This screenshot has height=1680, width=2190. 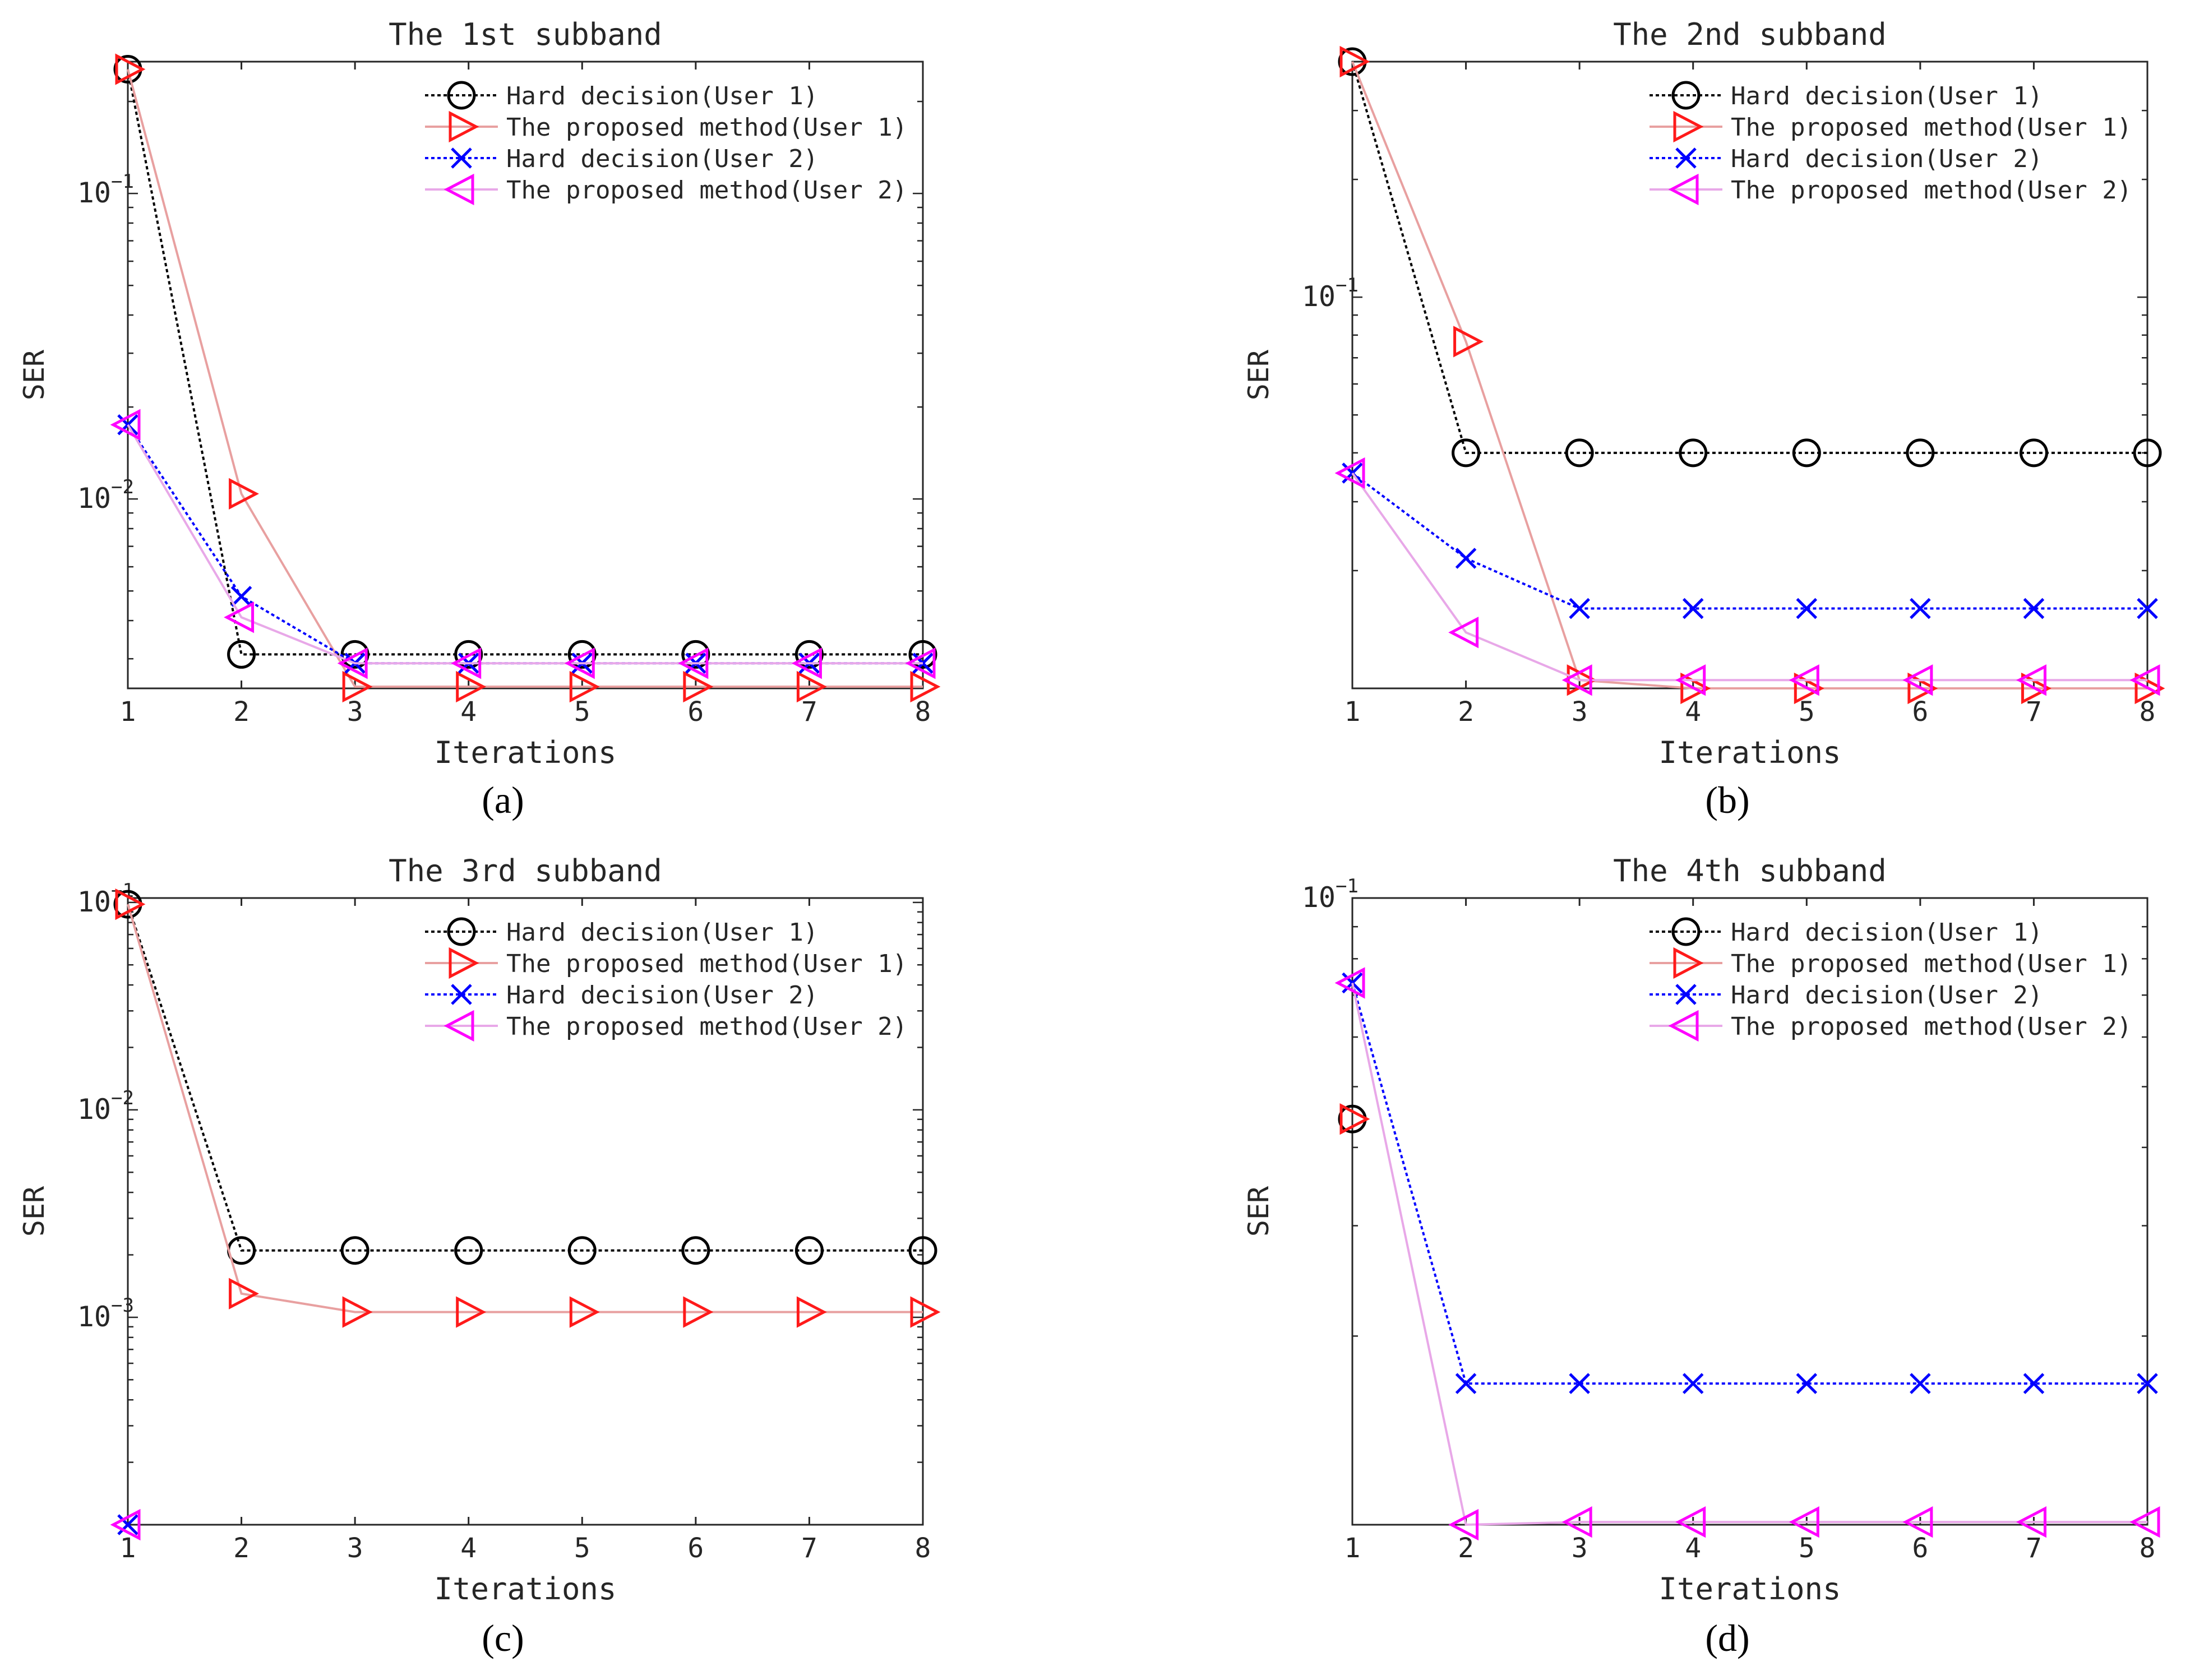 I want to click on panel-label: (b), so click(x=1727, y=800).